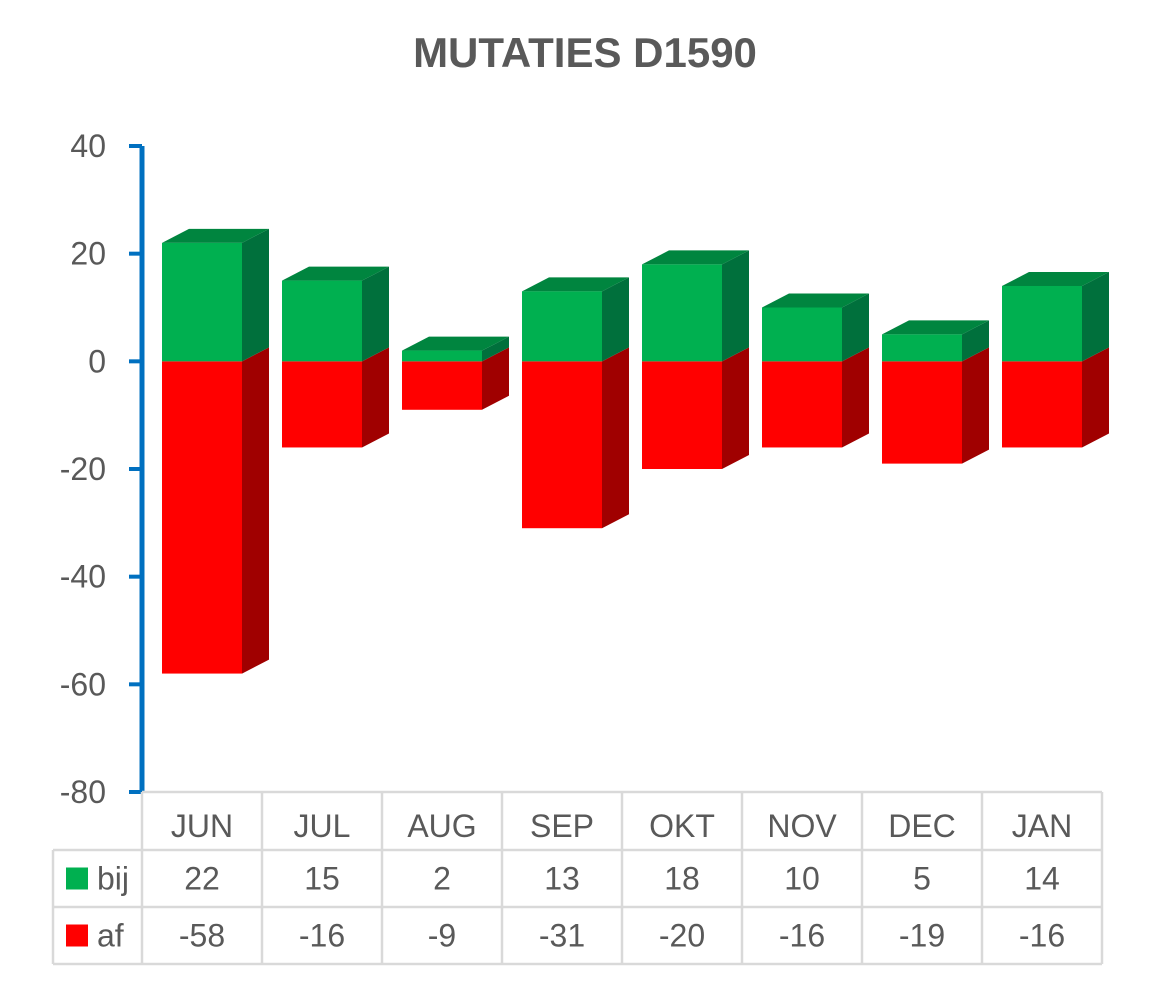  What do you see at coordinates (922, 936) in the screenshot?
I see `data-label-af-dec: -19` at bounding box center [922, 936].